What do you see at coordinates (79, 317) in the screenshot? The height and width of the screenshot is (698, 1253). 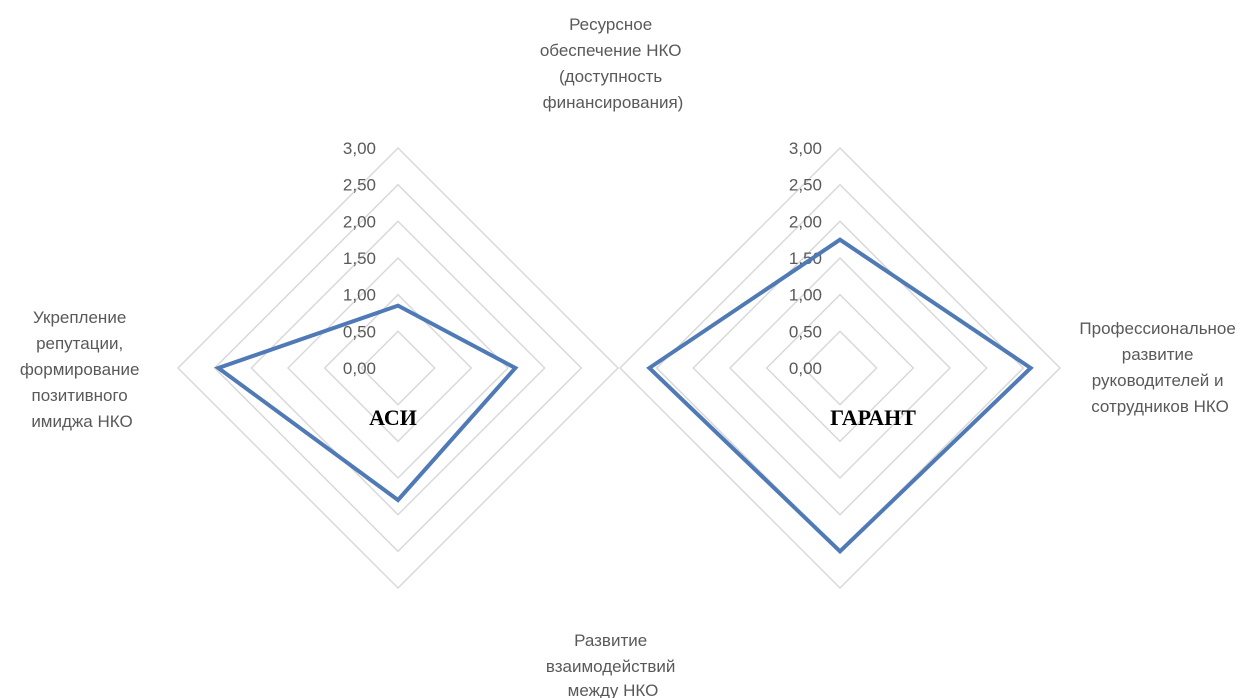 I see `axis-label-left-line: Укрепление` at bounding box center [79, 317].